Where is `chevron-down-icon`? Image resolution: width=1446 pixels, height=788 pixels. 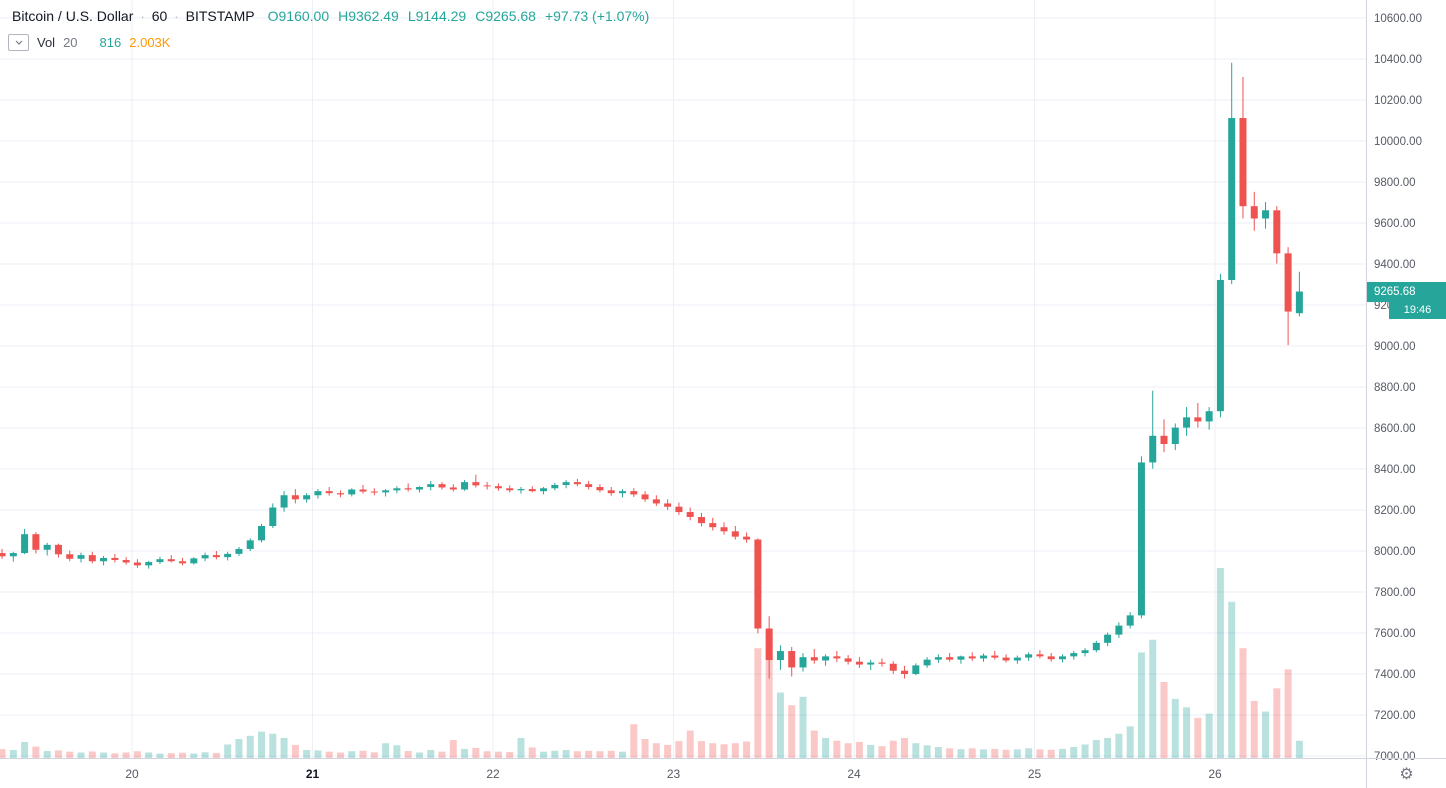
chevron-down-icon is located at coordinates (18, 42).